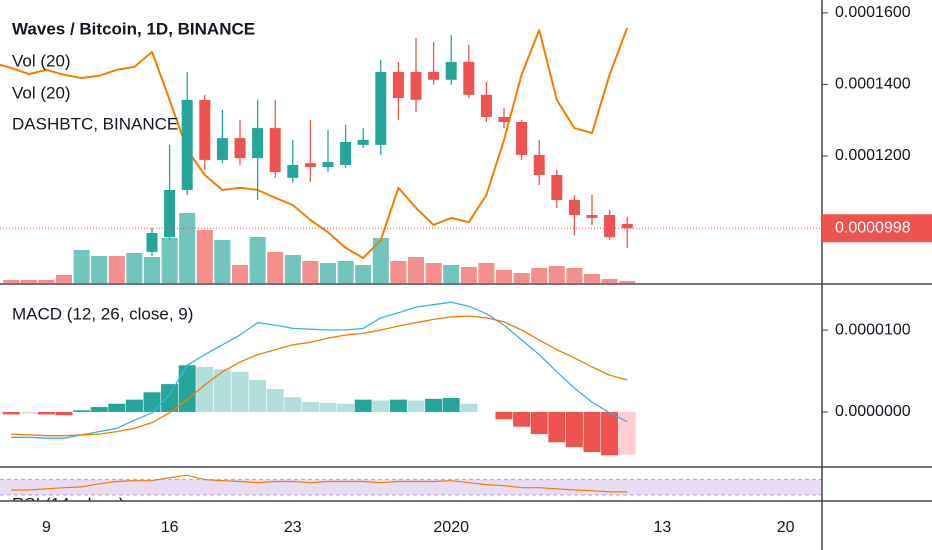 Image resolution: width=932 pixels, height=550 pixels. I want to click on indicator-label: Vol (20), so click(41, 92).